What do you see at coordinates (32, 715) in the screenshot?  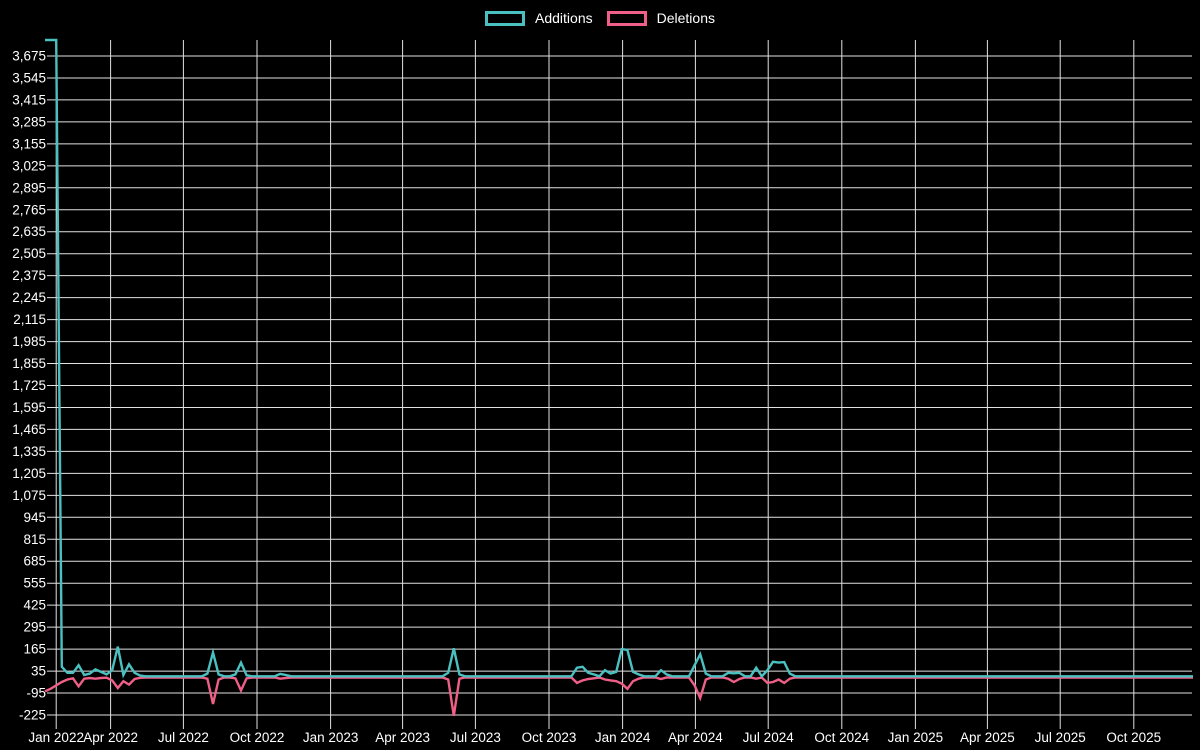 I see `y-tick-label: -225` at bounding box center [32, 715].